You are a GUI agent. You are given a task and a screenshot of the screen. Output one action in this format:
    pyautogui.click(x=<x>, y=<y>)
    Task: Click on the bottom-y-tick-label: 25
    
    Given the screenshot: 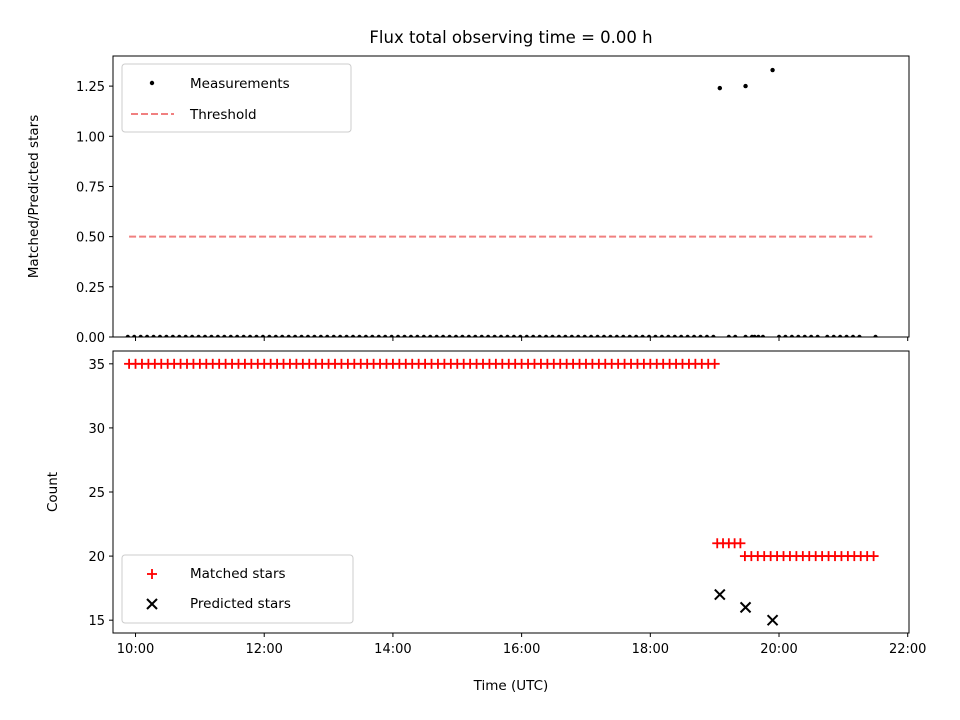 What is the action you would take?
    pyautogui.click(x=96, y=493)
    